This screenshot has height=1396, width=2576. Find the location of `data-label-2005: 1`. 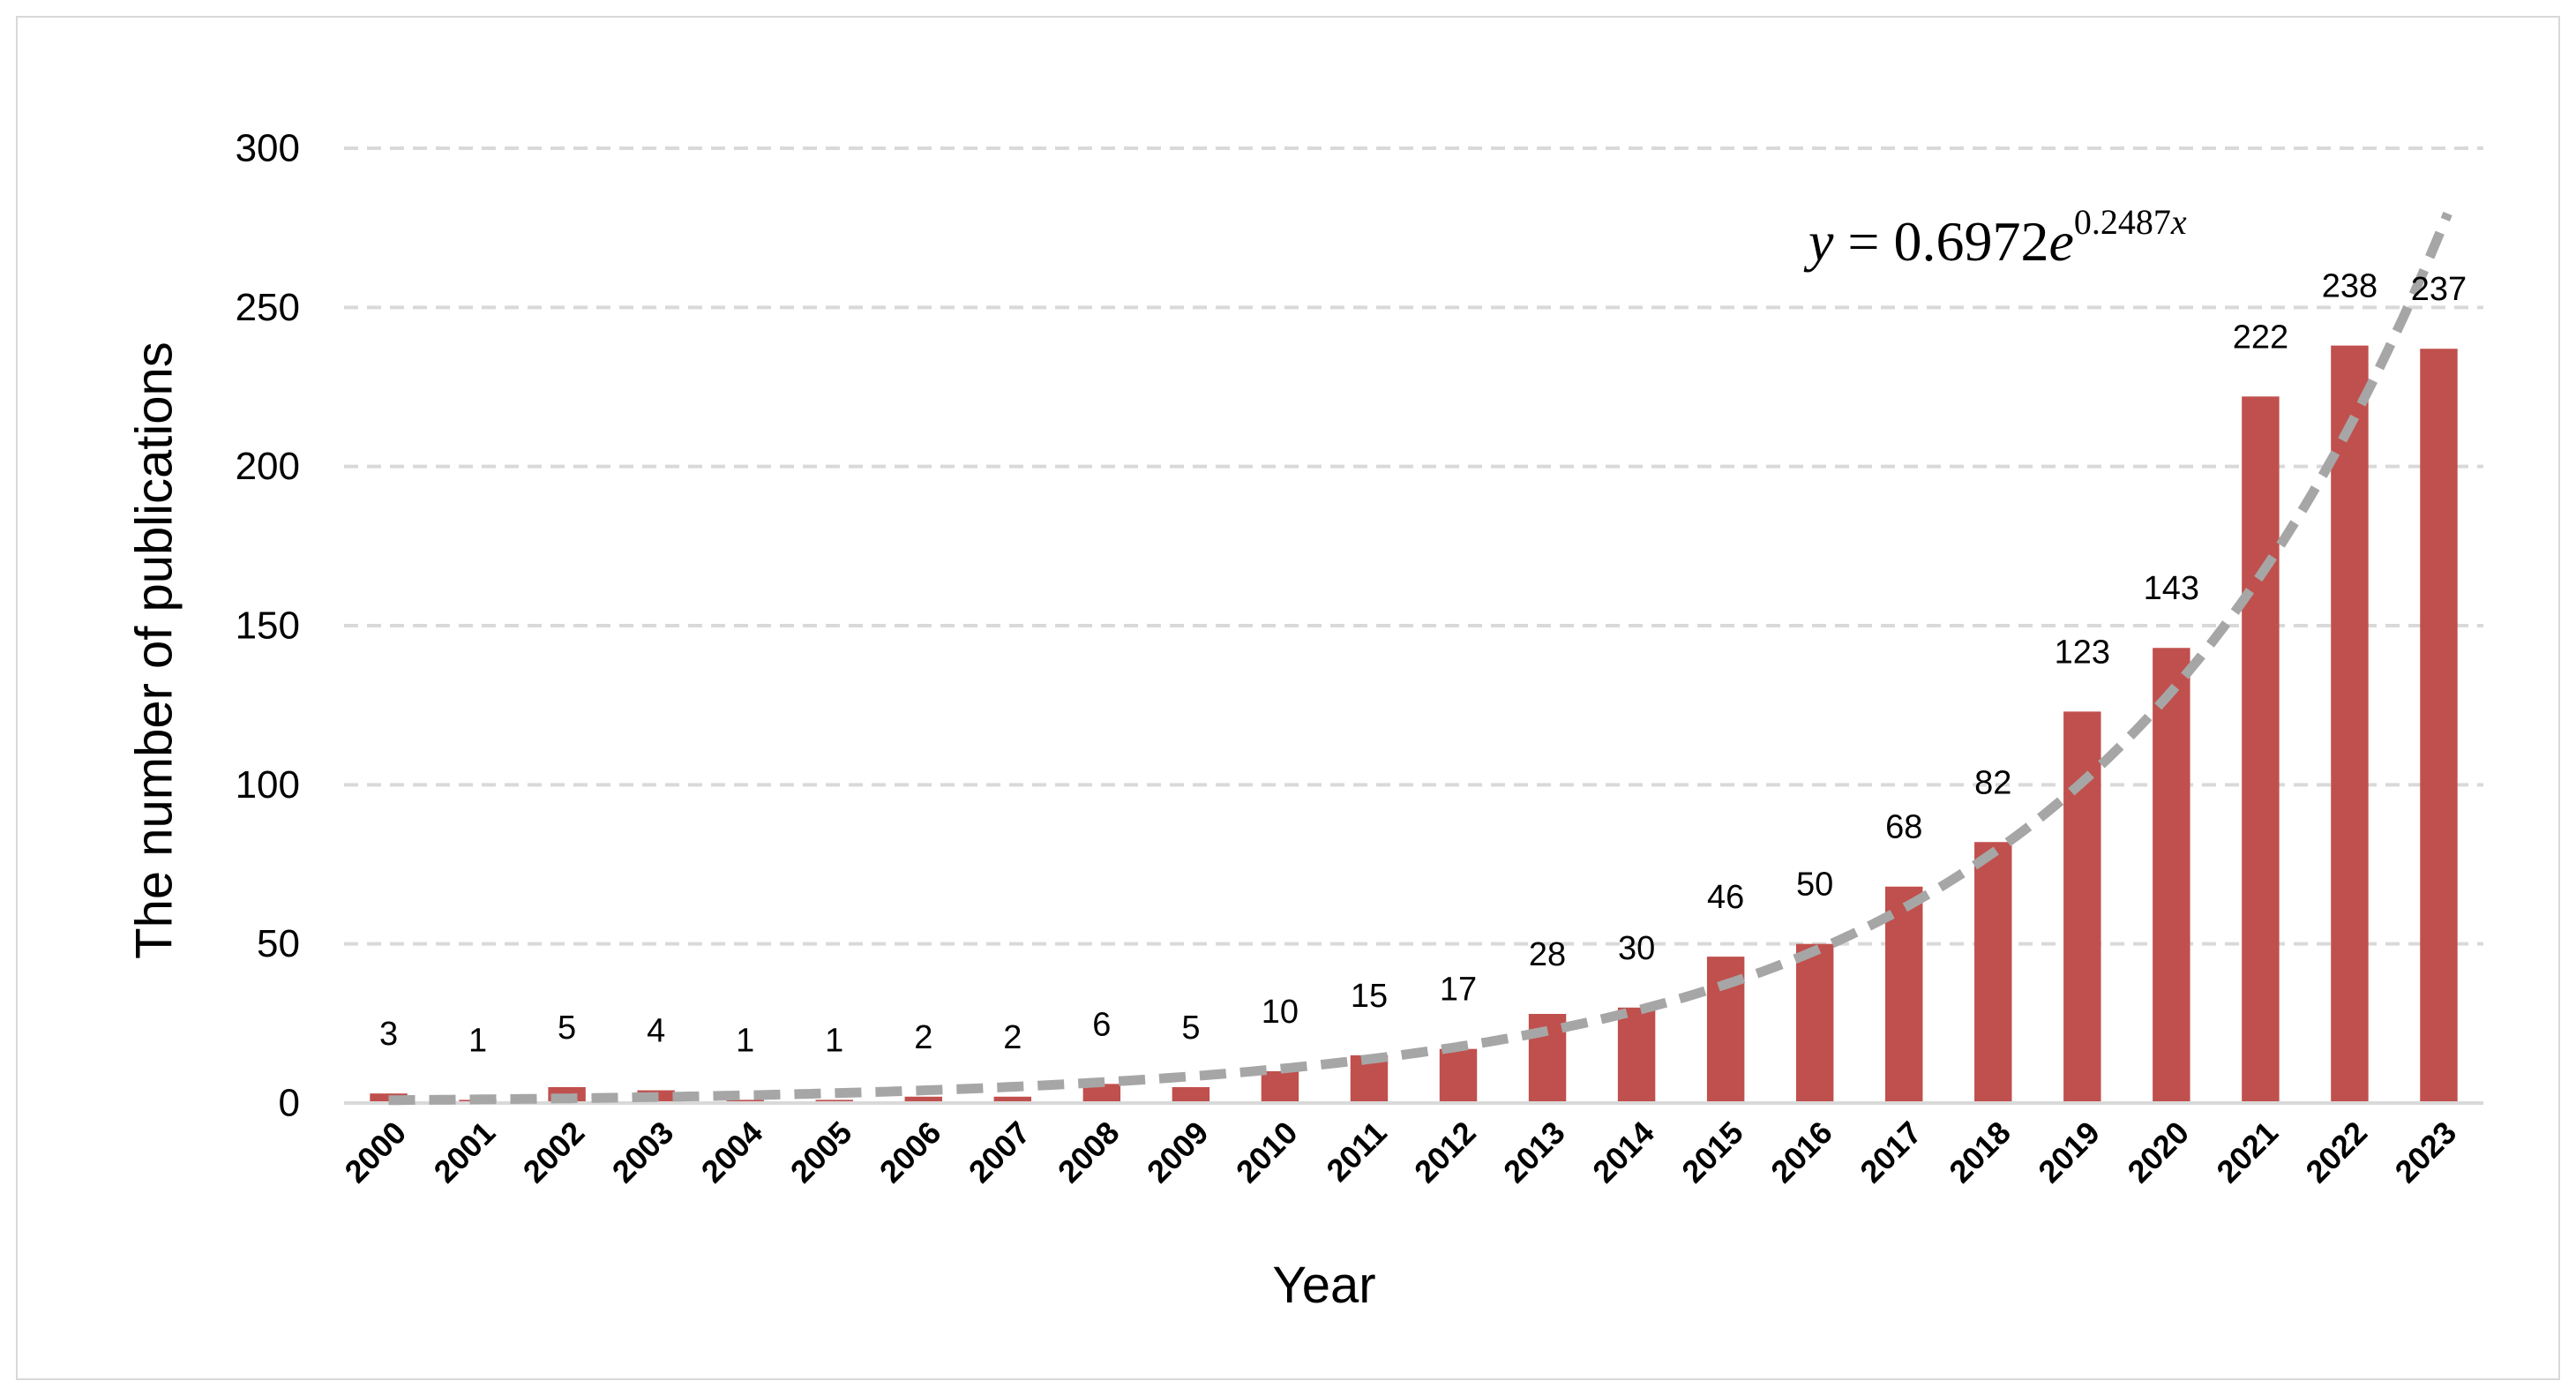

data-label-2005: 1 is located at coordinates (834, 1041).